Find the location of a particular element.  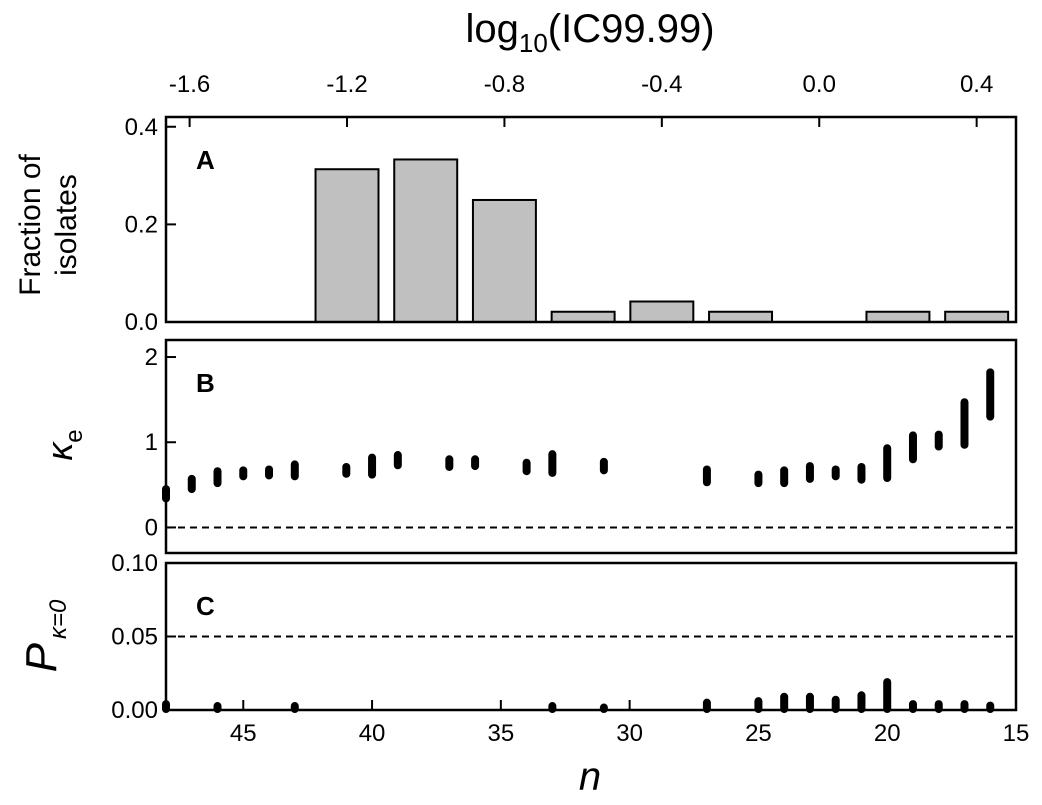

panel-c-ytick-label: 0.05 is located at coordinates (134, 637).